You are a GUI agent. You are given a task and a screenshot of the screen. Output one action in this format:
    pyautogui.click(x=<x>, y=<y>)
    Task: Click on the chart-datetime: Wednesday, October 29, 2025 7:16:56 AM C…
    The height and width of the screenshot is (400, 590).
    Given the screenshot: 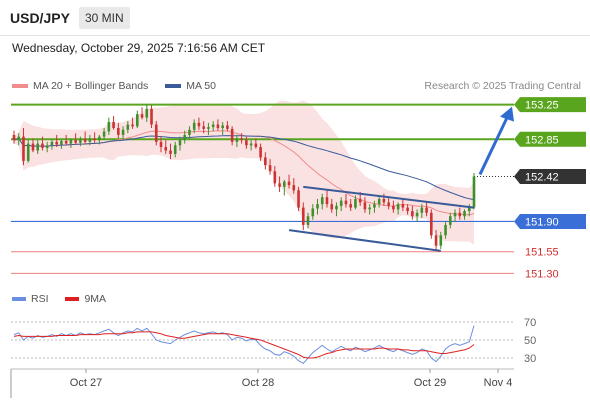 What is the action you would take?
    pyautogui.click(x=139, y=48)
    